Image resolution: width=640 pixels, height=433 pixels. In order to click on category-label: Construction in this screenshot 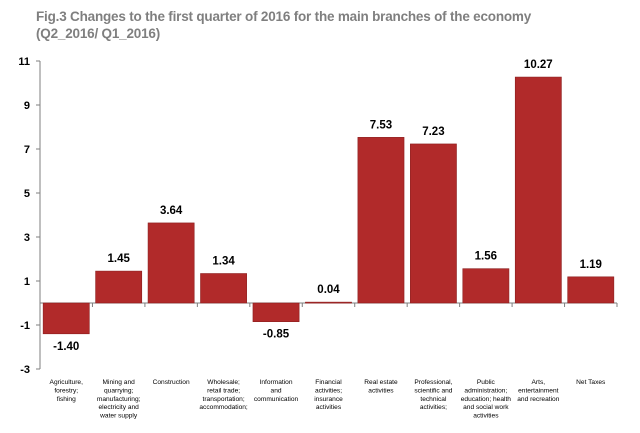, I will do `click(171, 382)`.